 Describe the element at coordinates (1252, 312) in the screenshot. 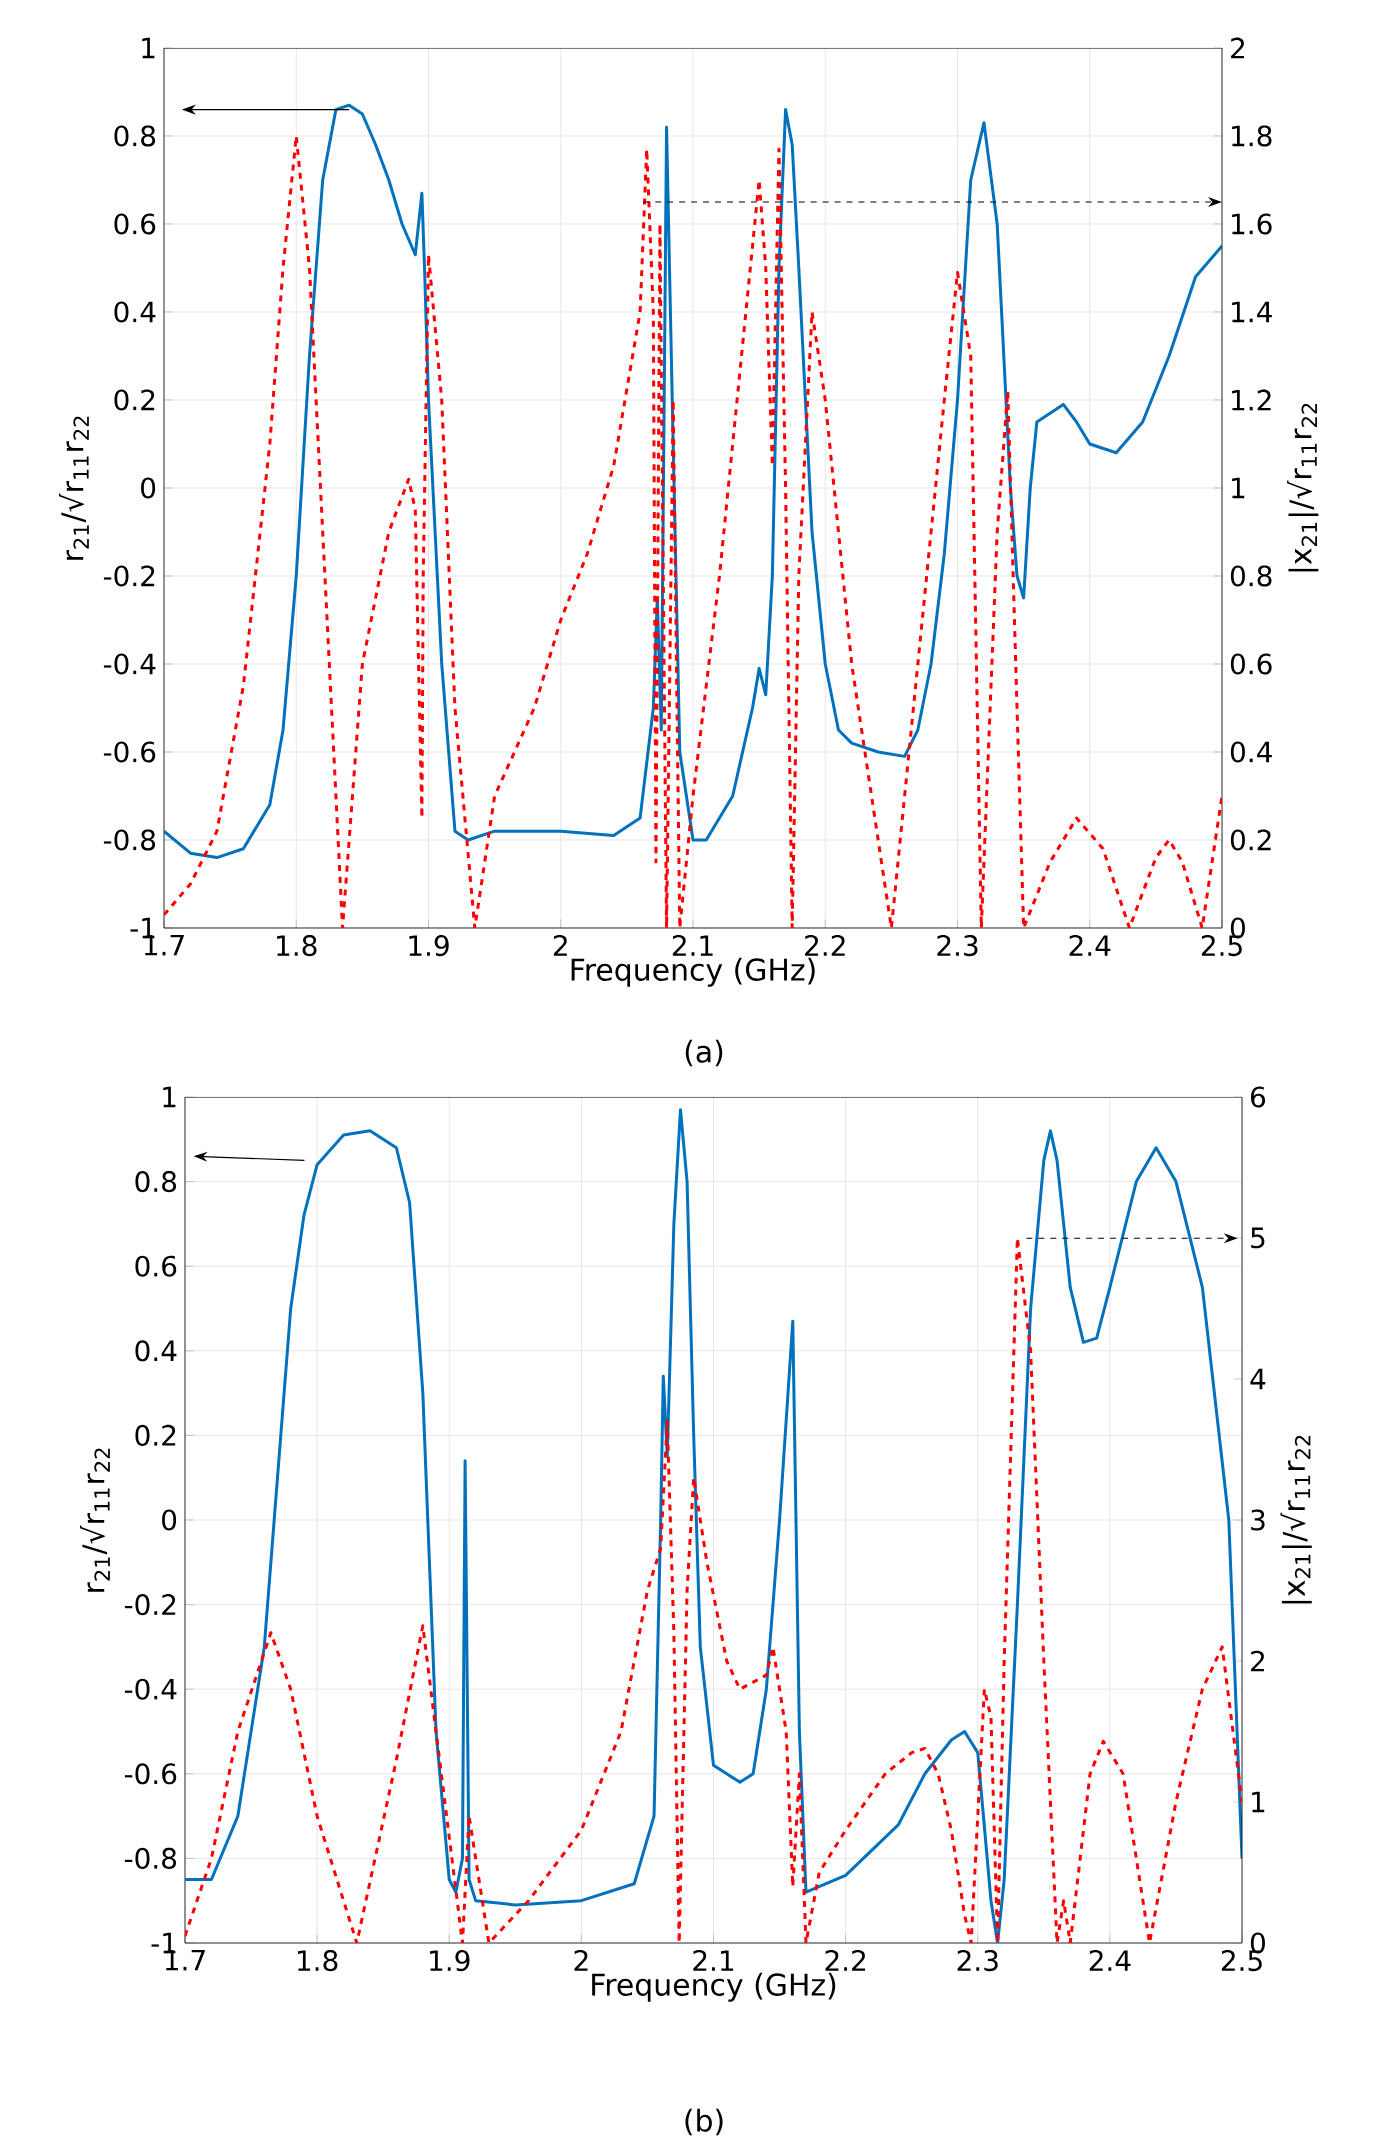

I see `y2-tick-label: 1.4` at that location.